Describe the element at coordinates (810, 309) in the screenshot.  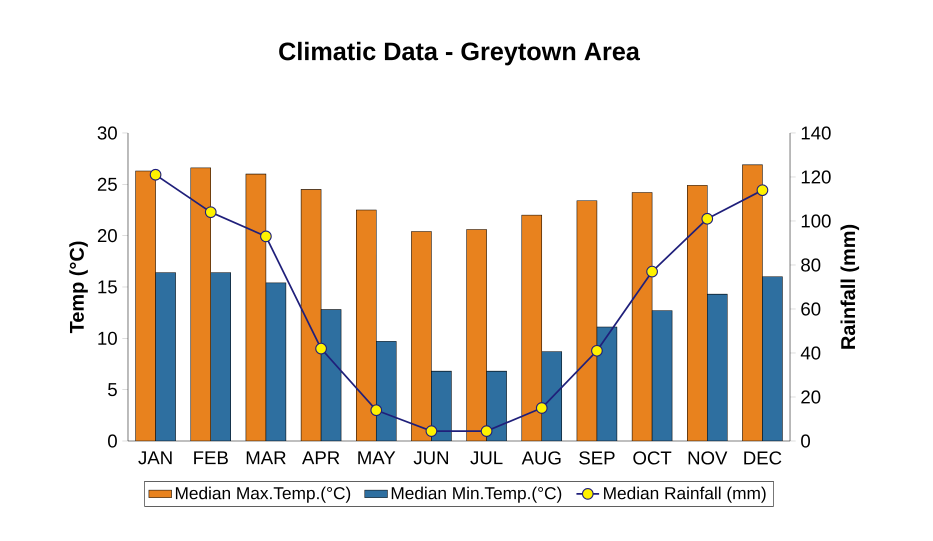
I see `y2-tick-label: 60` at that location.